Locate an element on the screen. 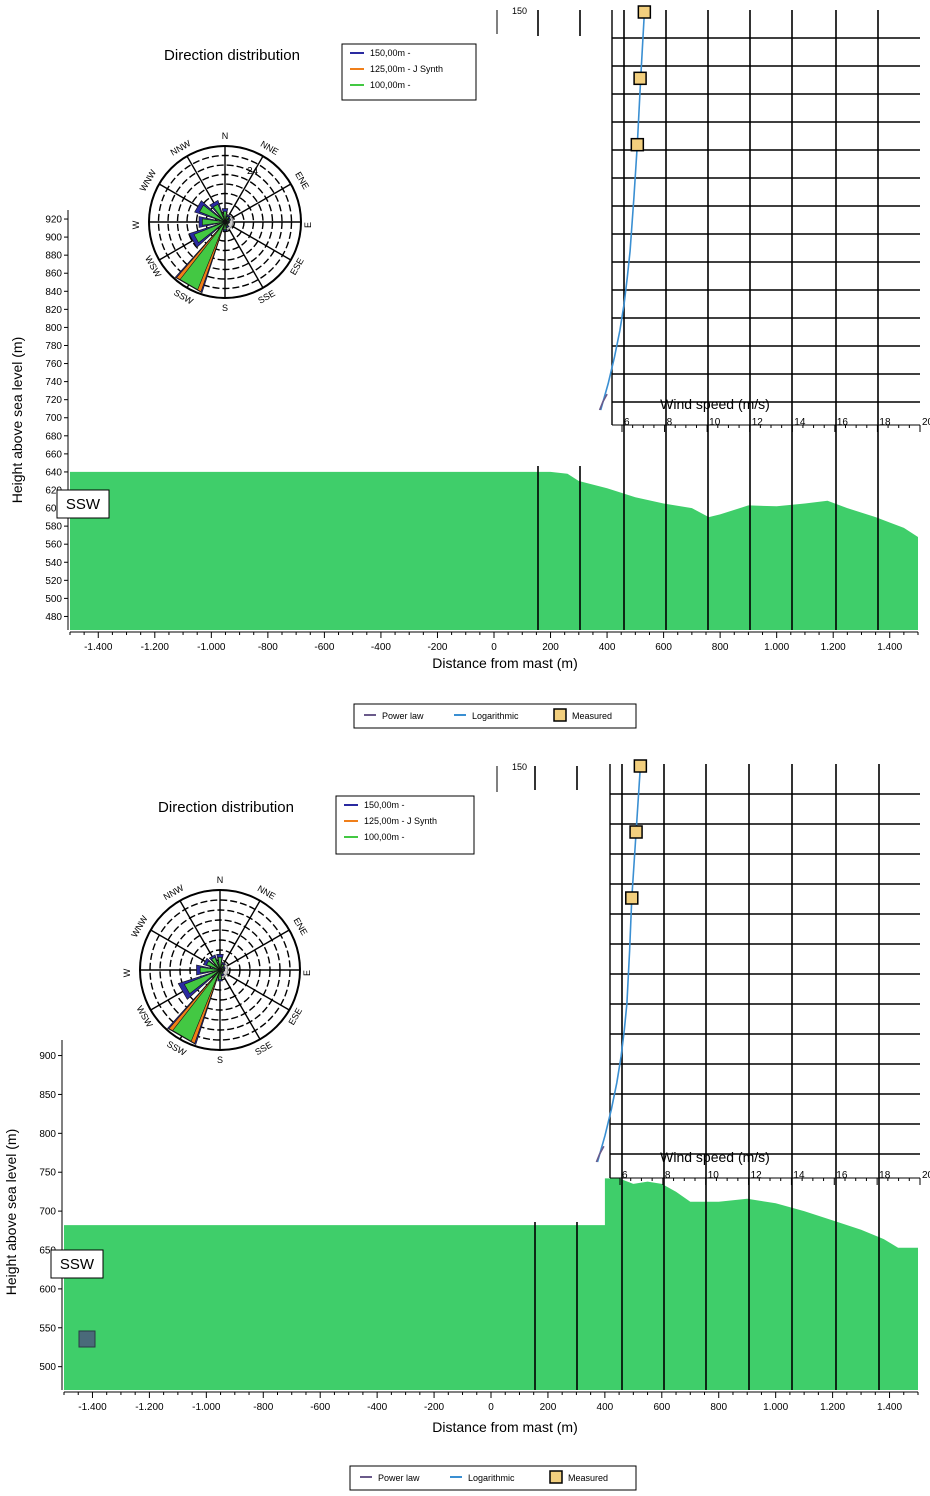 The width and height of the screenshot is (930, 1496). height-tick-label: 620 is located at coordinates (53, 491).